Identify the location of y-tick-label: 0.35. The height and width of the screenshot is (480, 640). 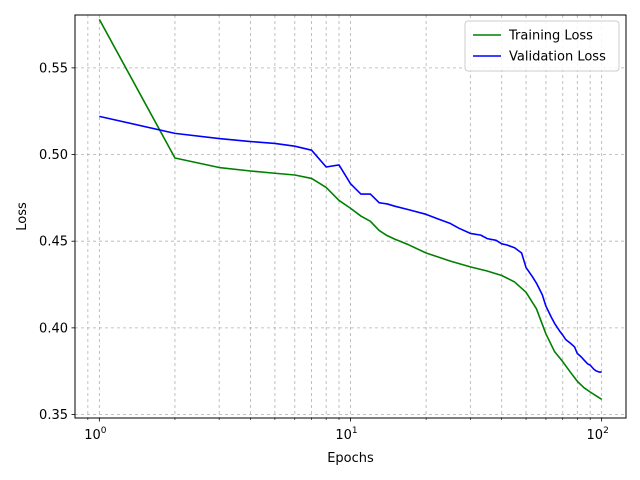
(53, 415).